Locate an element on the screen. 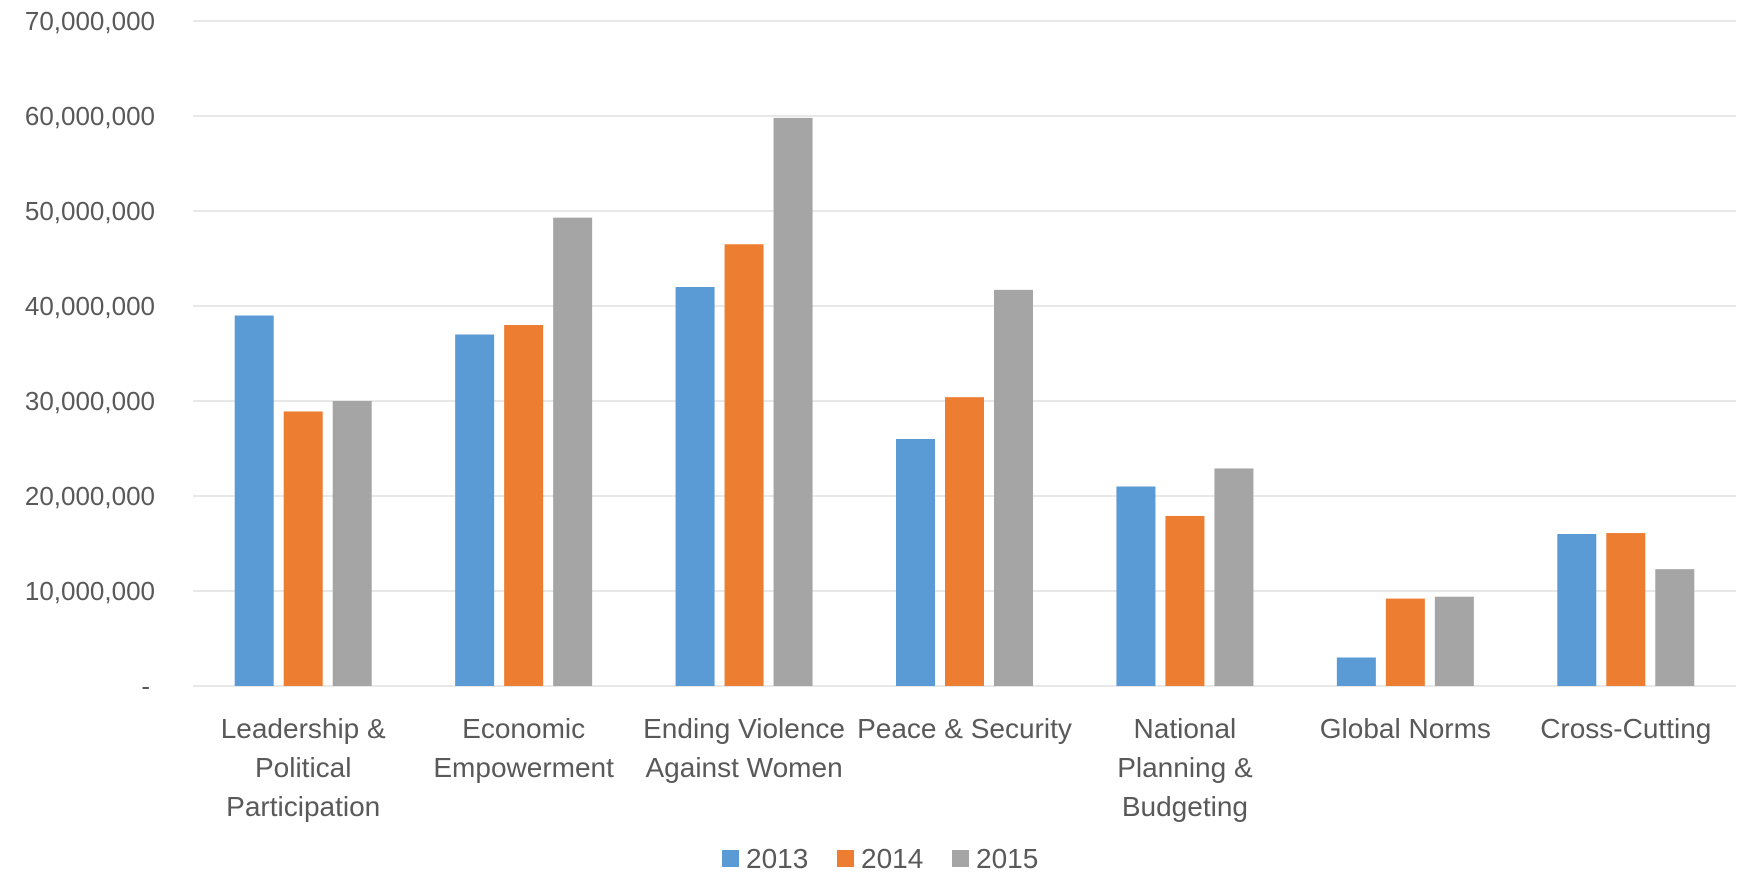 Image resolution: width=1744 pixels, height=882 pixels. y-tick-label: 60,000,000 is located at coordinates (90, 116).